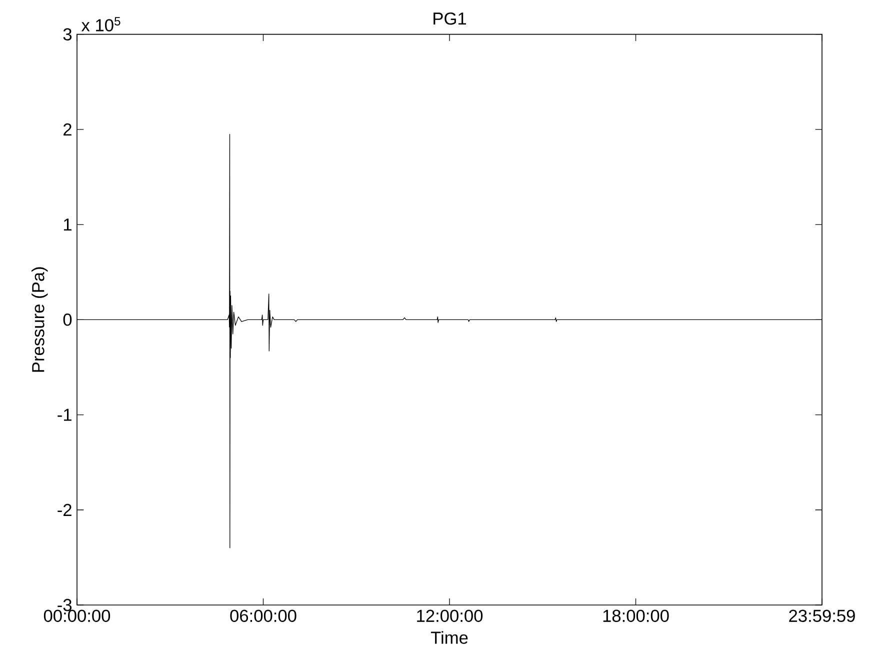 The width and height of the screenshot is (874, 647). Describe the element at coordinates (822, 616) in the screenshot. I see `x-tick-label: 23:59:59` at that location.